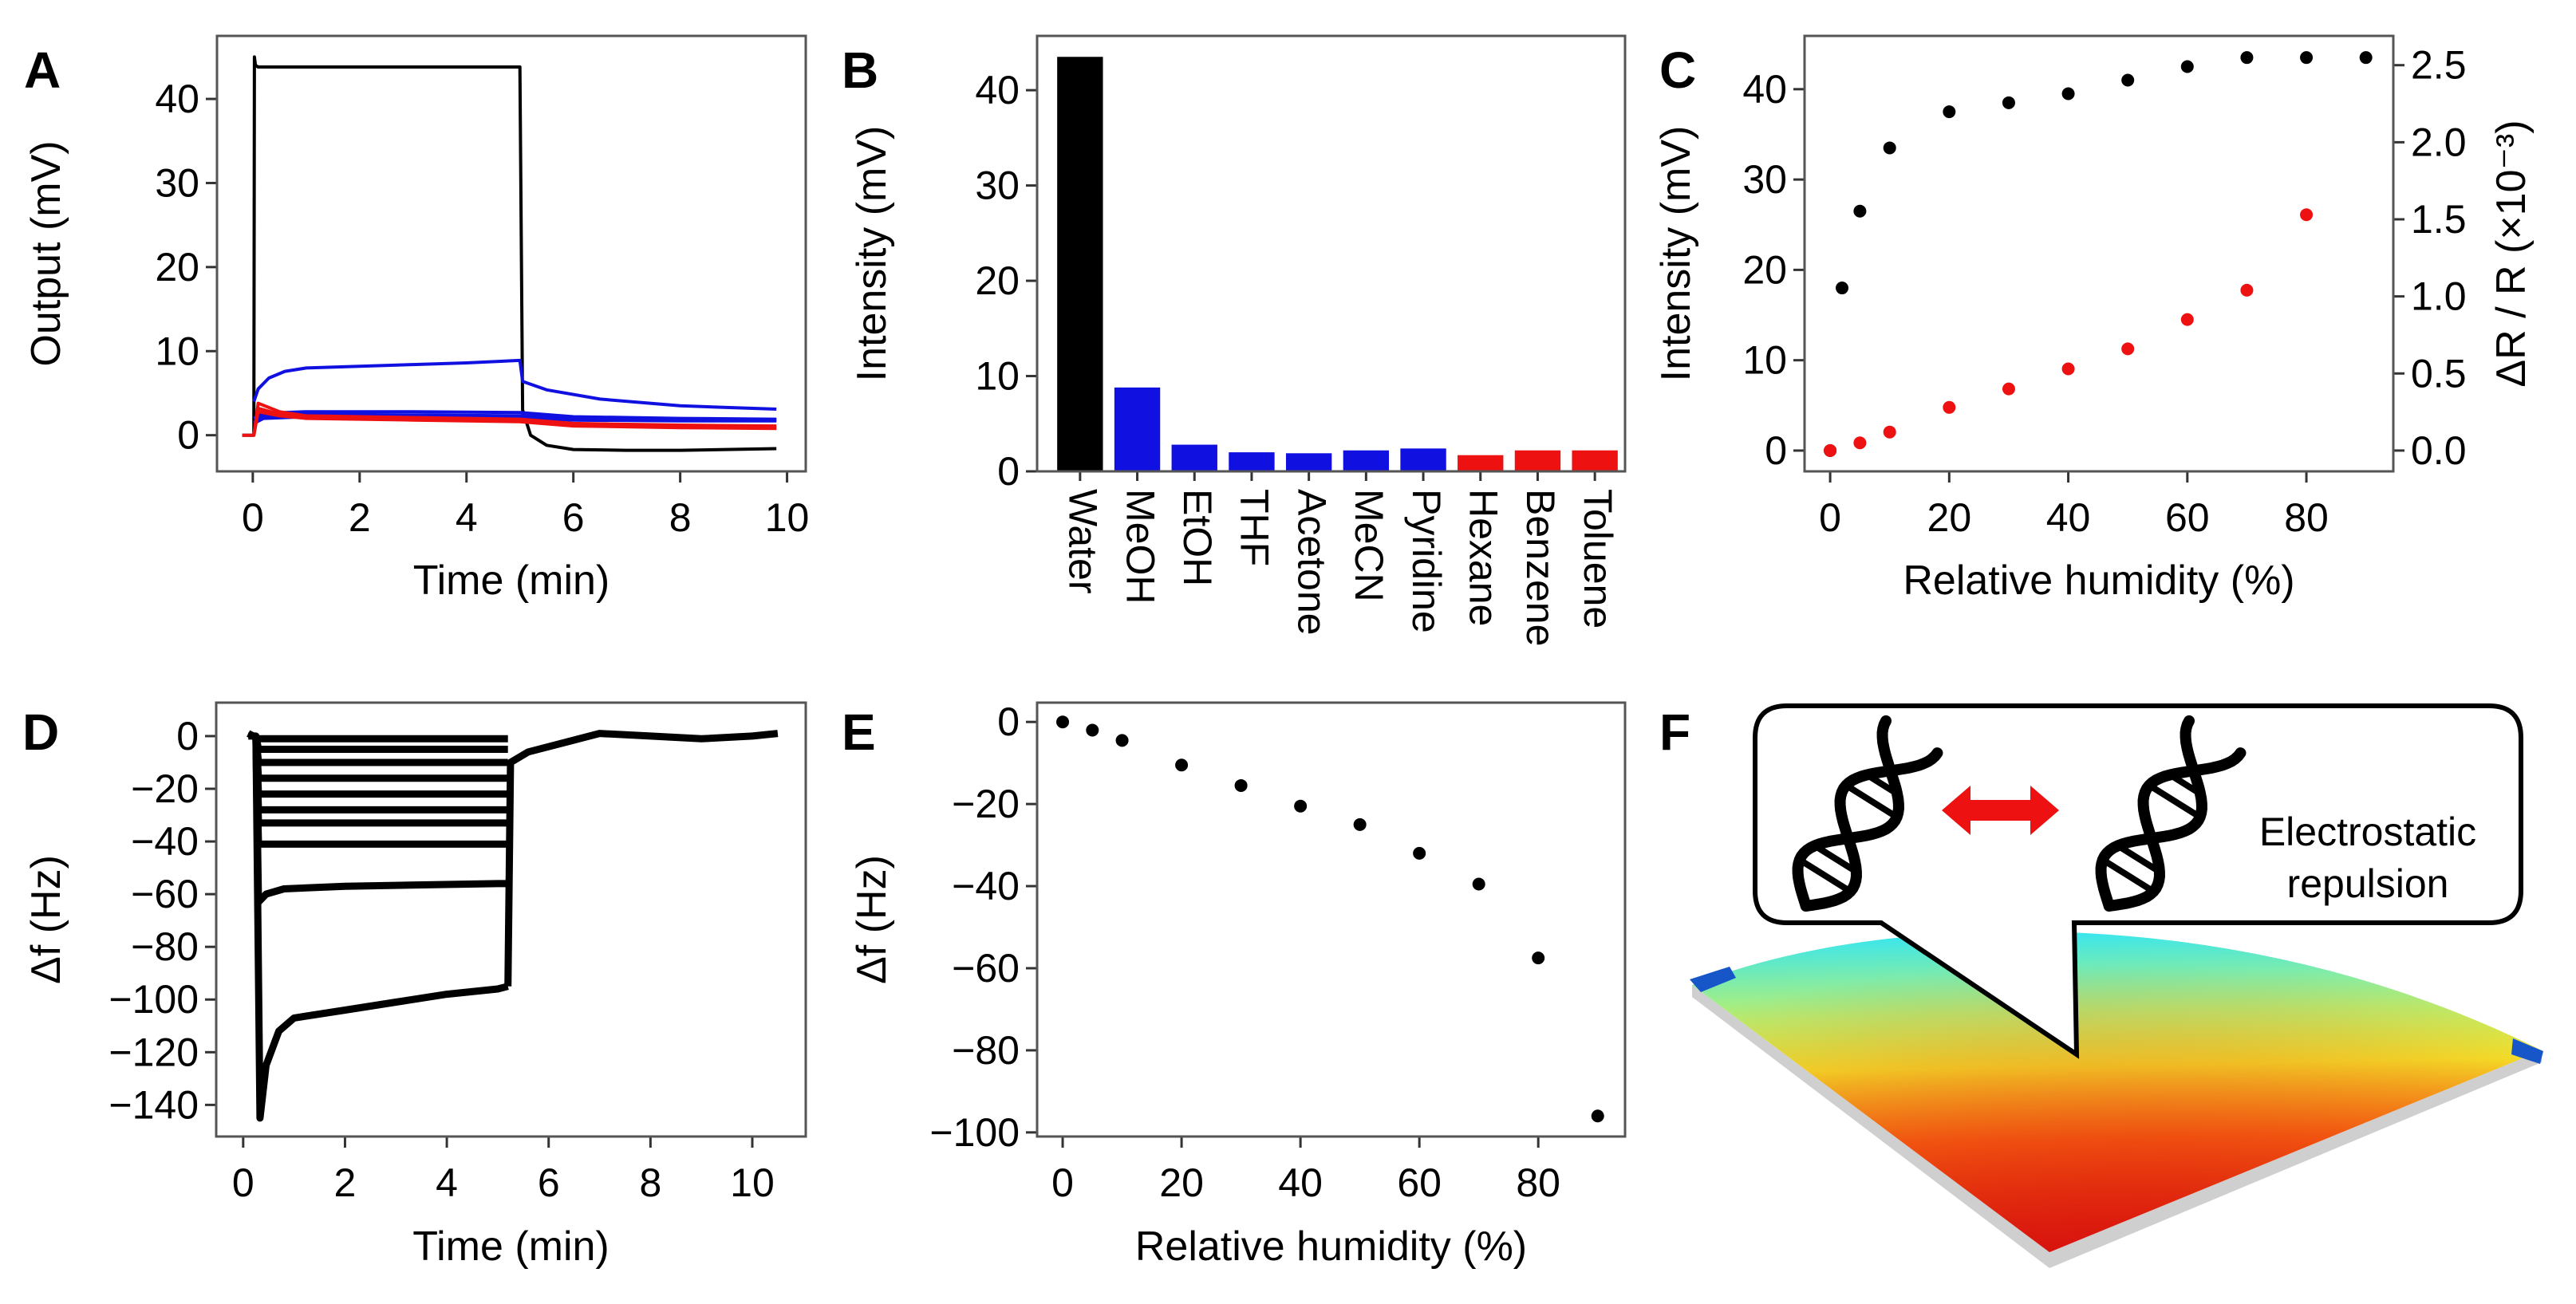 The image size is (2576, 1304). I want to click on bar-toluene, so click(1595, 460).